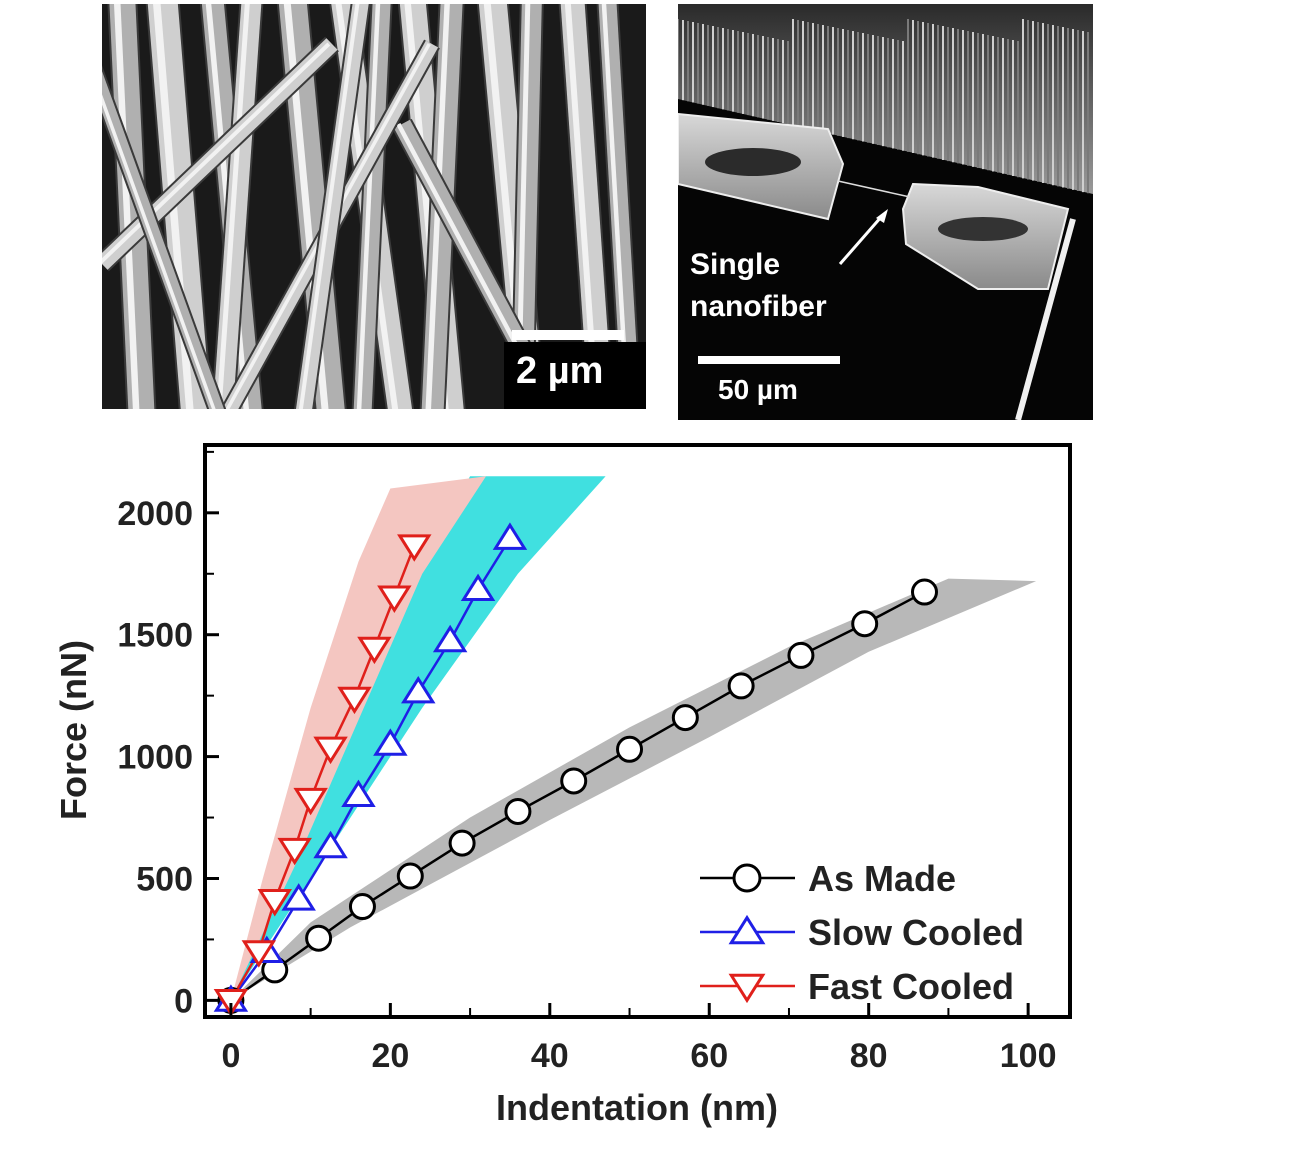 This screenshot has height=1156, width=1310. I want to click on scale-bar-label-2um: 2 µm, so click(560, 371).